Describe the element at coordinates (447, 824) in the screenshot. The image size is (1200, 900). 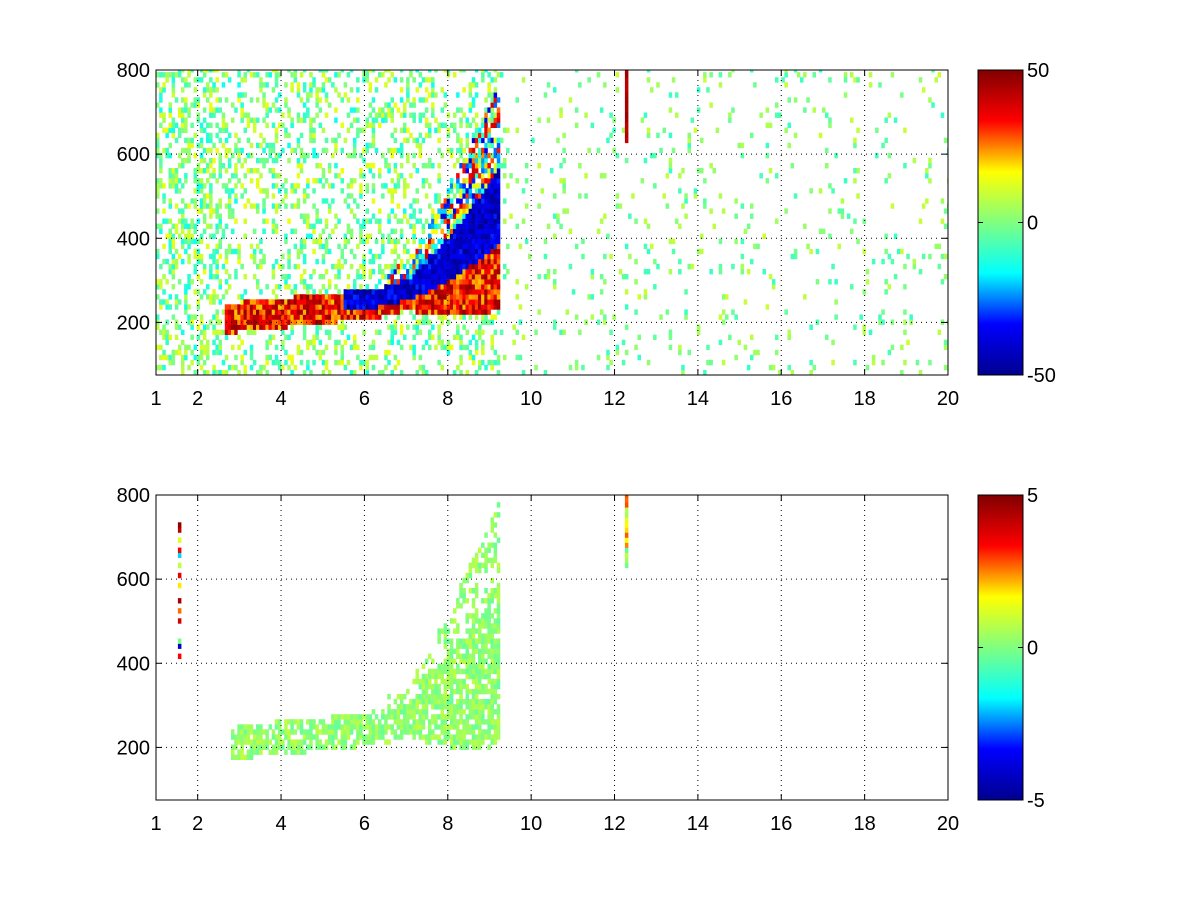
I see `x-tick-label: 8` at that location.